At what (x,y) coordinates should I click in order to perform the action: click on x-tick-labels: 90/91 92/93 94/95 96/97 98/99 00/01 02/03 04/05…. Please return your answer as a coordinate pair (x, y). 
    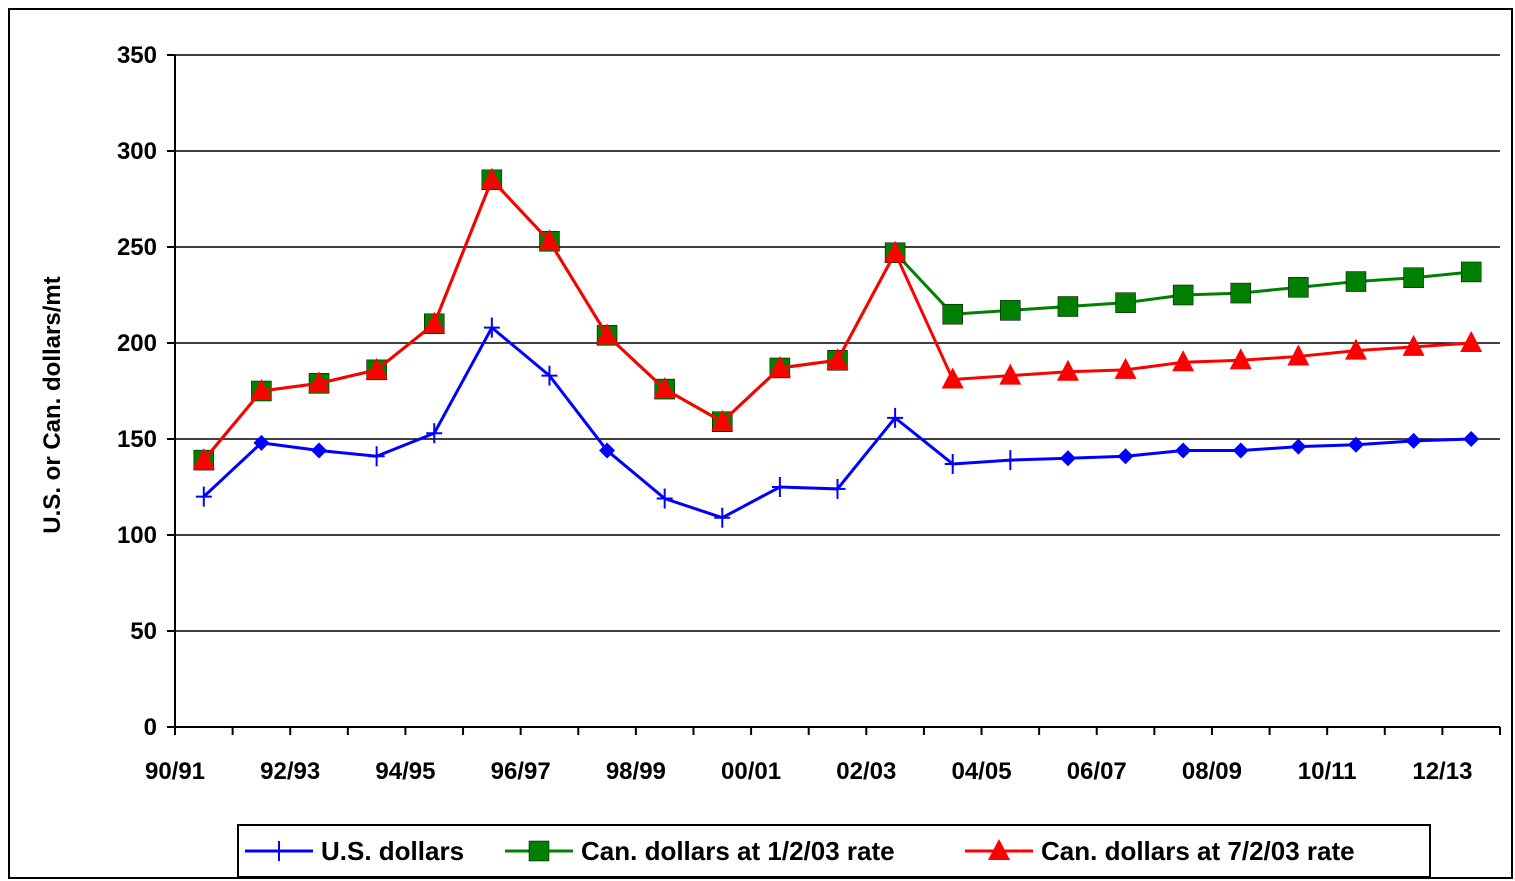
    Looking at the image, I should click on (808, 771).